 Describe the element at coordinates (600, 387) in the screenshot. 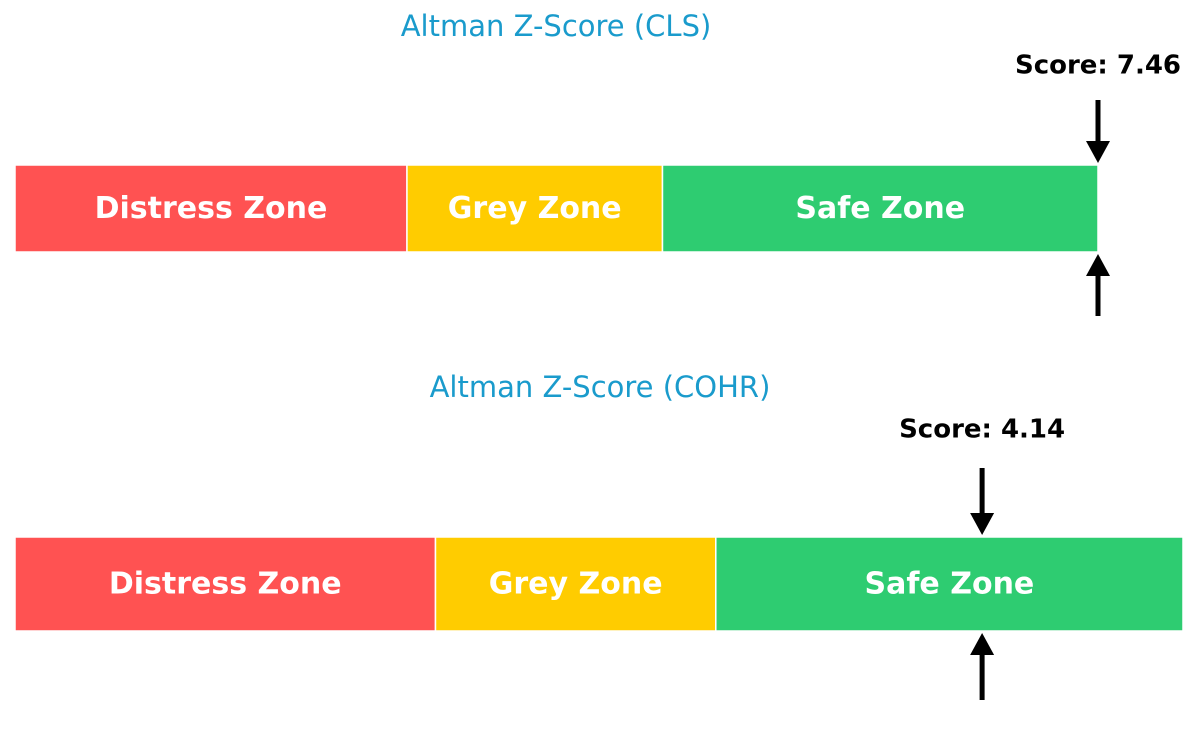

I see `chart-title: Altman Z-Score (COHR)` at that location.